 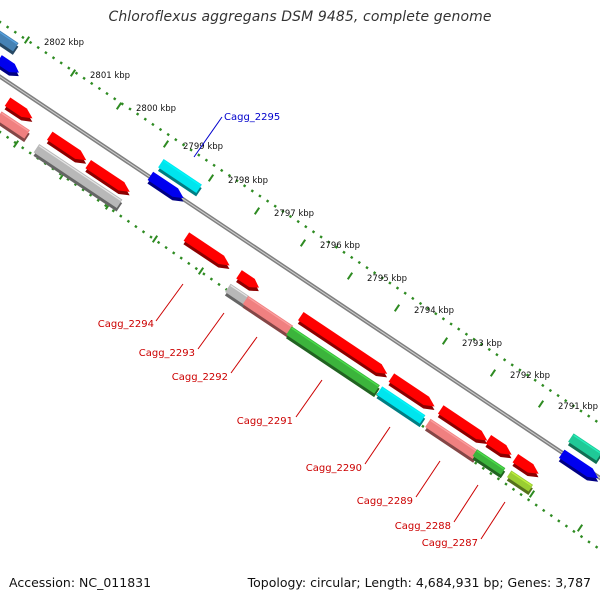 I want to click on gene-label-cagg-2294: Cagg_2294, so click(x=126, y=324).